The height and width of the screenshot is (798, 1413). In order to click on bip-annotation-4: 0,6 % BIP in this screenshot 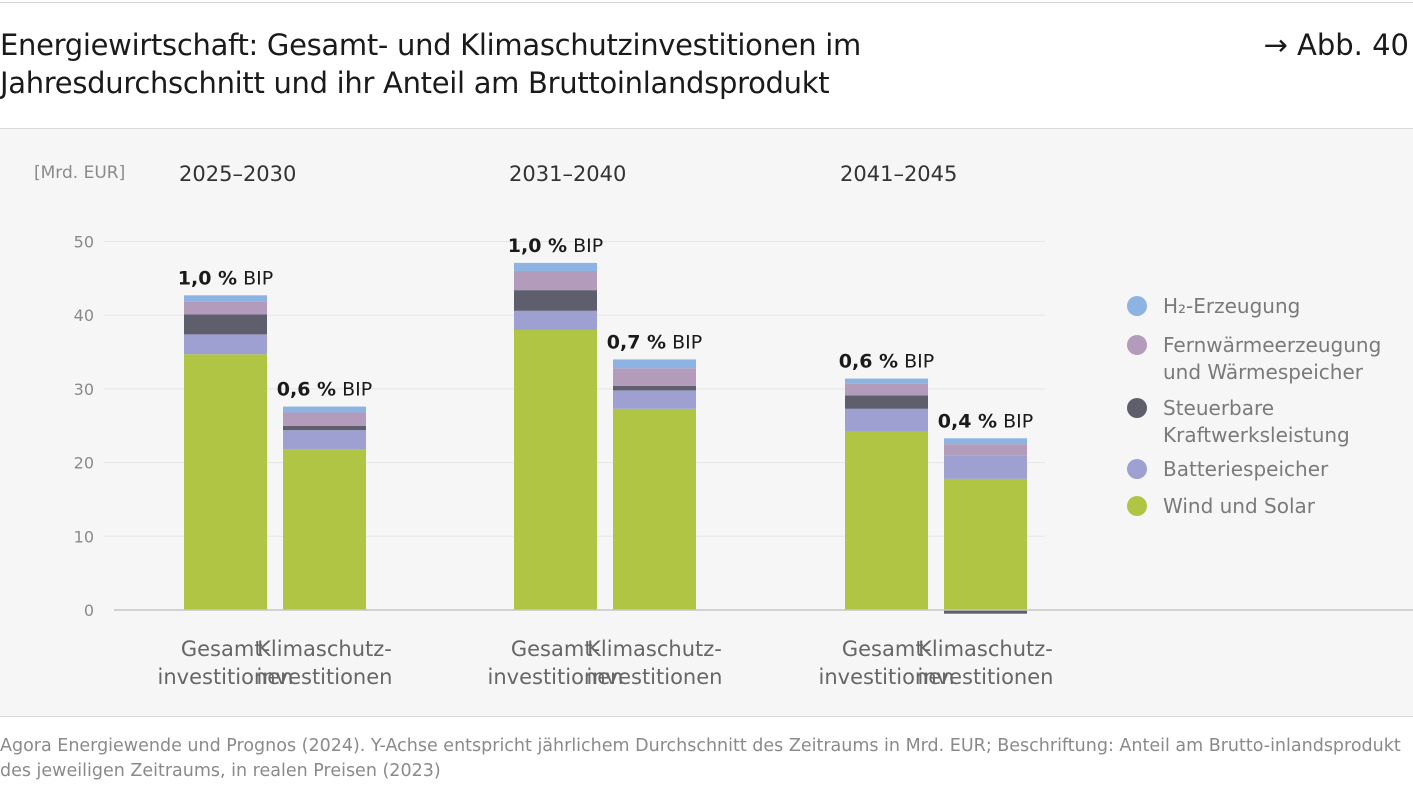, I will do `click(886, 362)`.